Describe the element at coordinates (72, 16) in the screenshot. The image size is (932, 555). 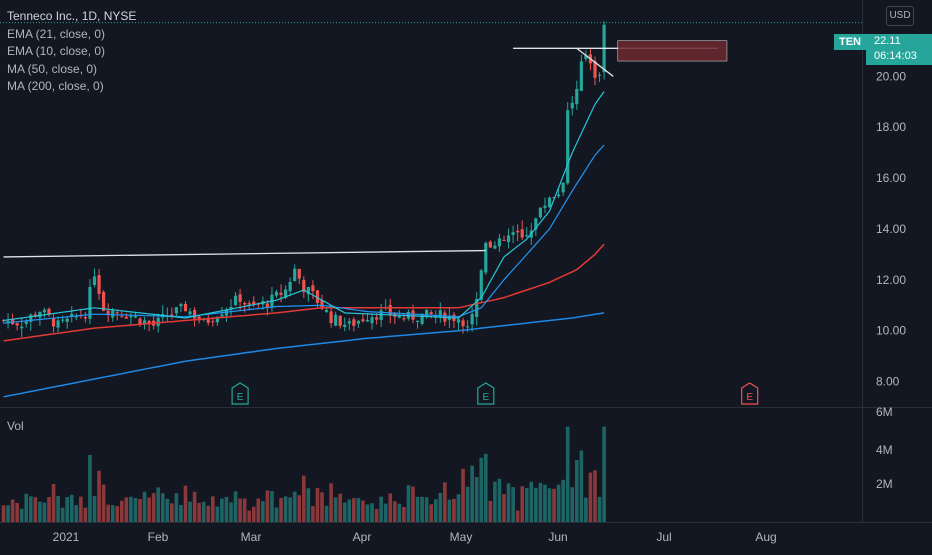
I see `chart-title: Tenneco Inc., 1D, NYSE` at that location.